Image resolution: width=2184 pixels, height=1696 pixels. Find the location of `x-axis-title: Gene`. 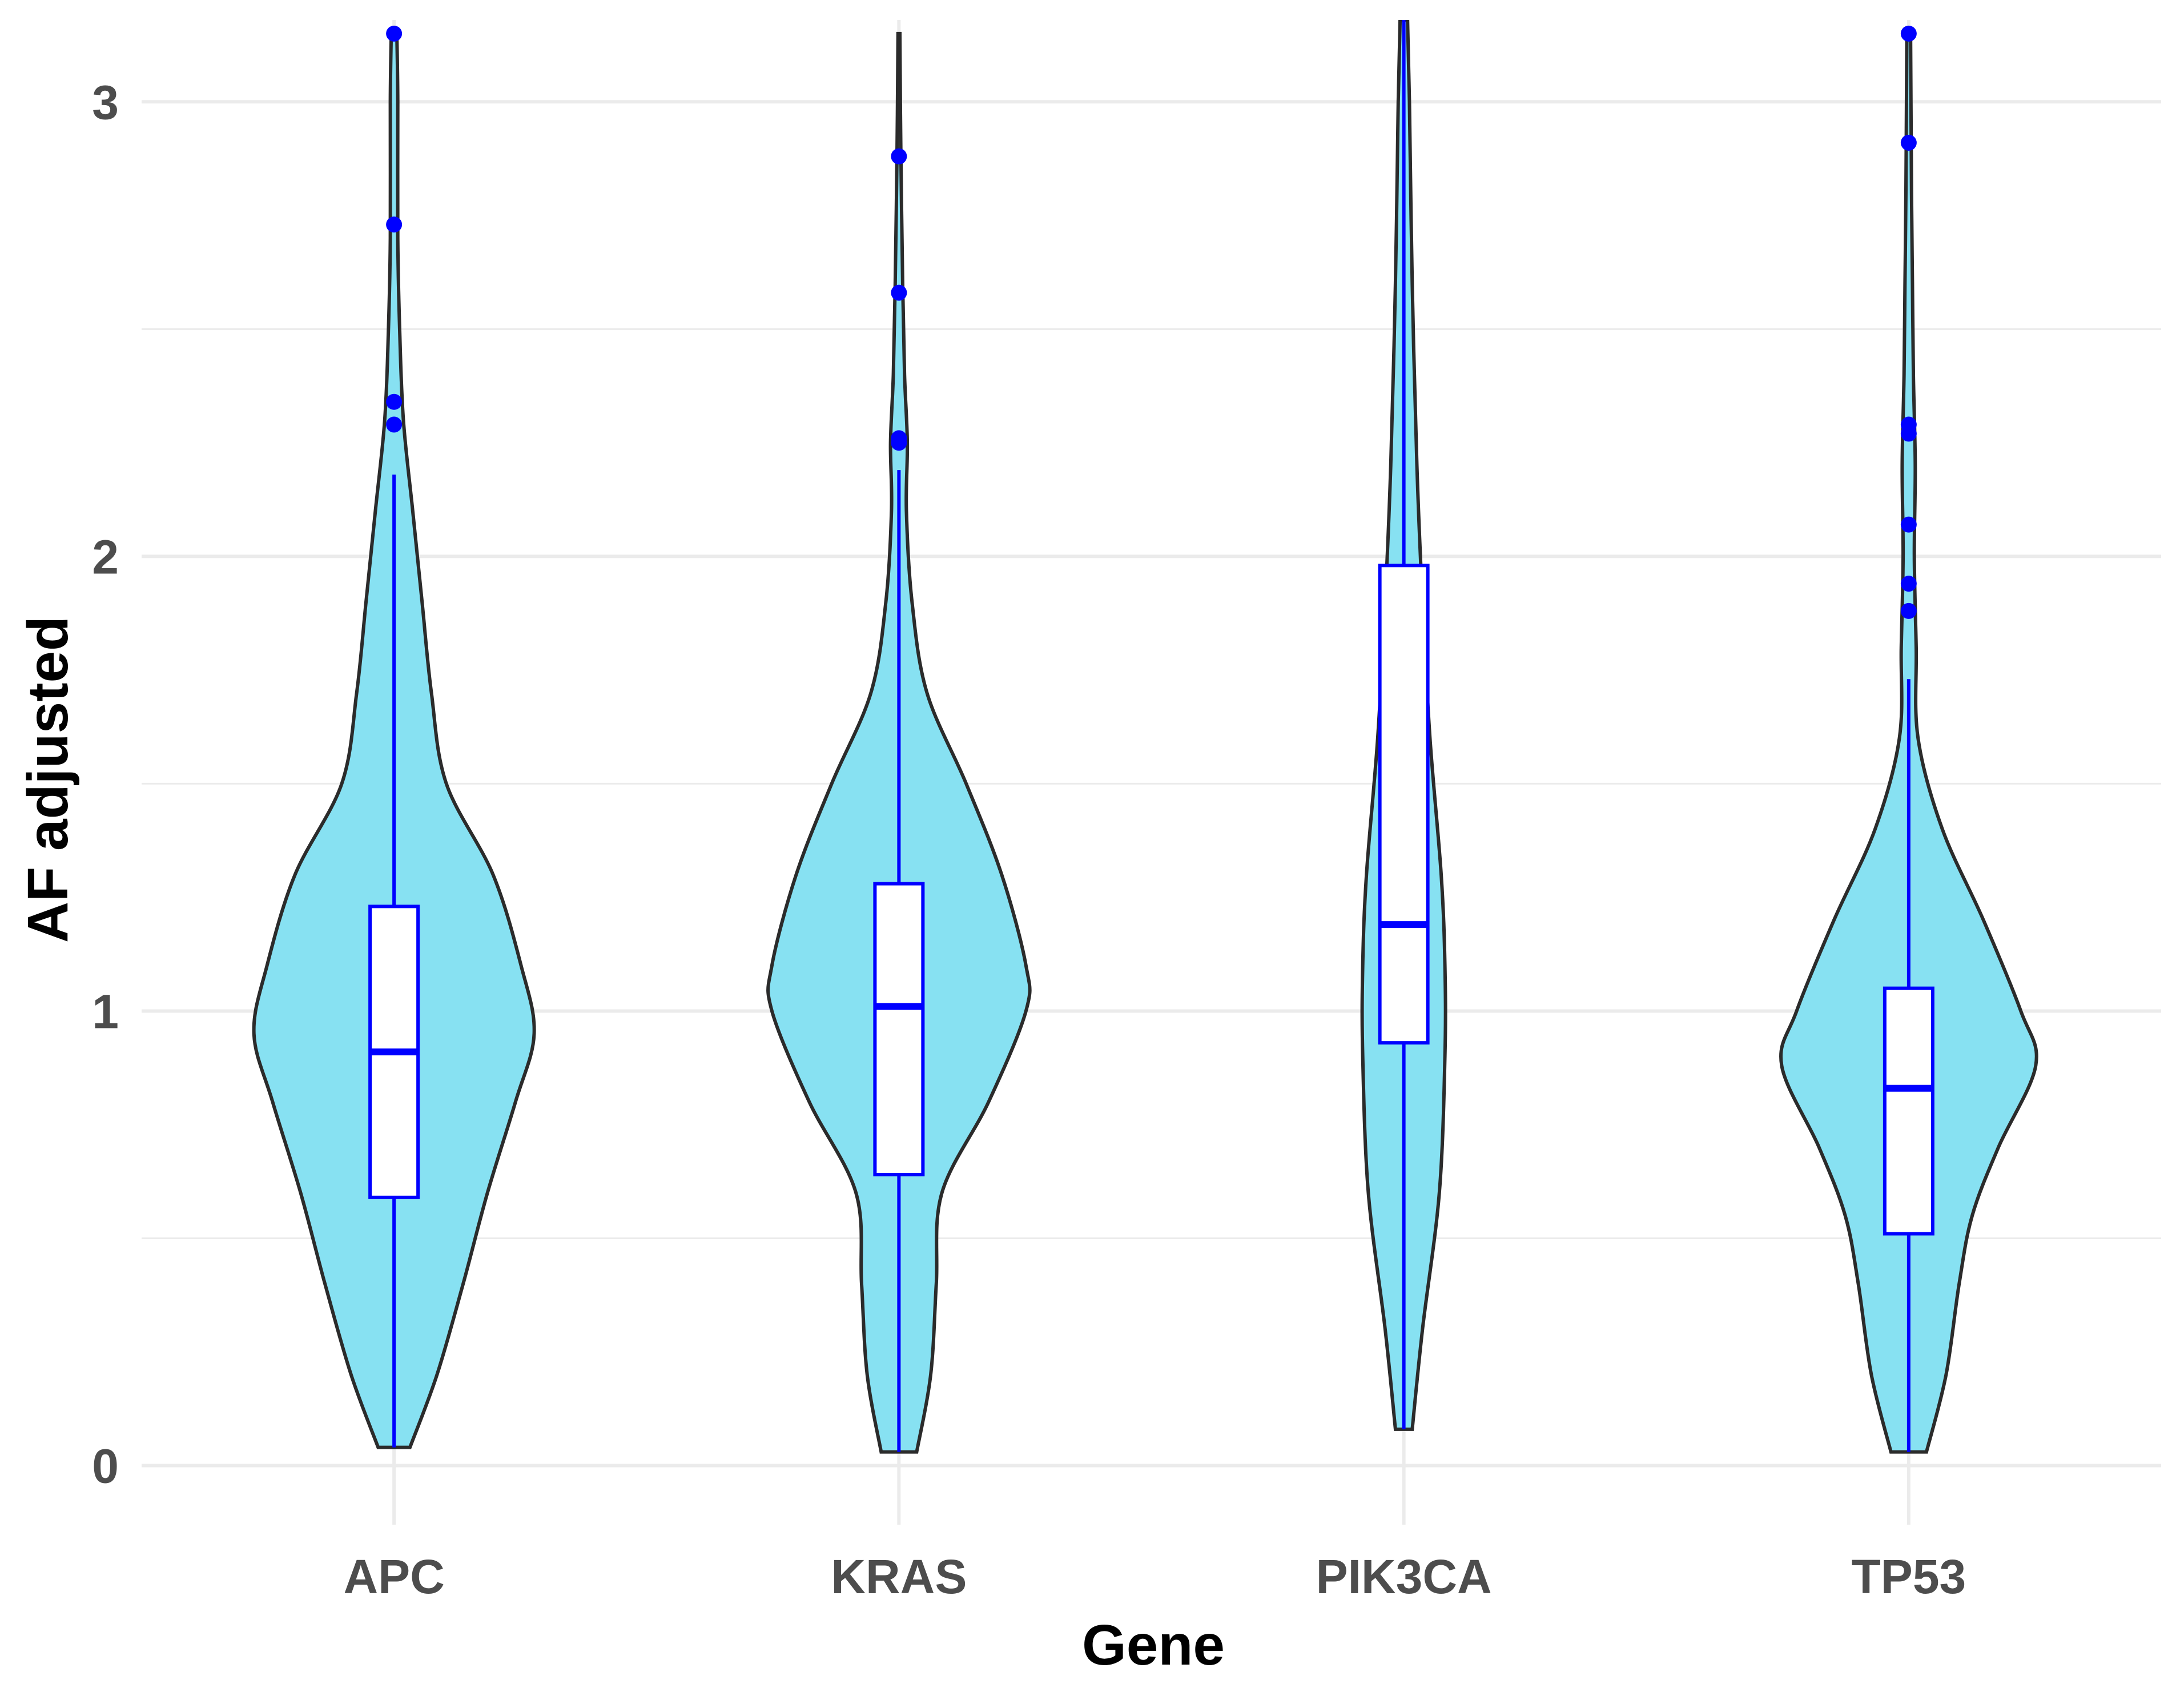

x-axis-title: Gene is located at coordinates (1153, 1645).